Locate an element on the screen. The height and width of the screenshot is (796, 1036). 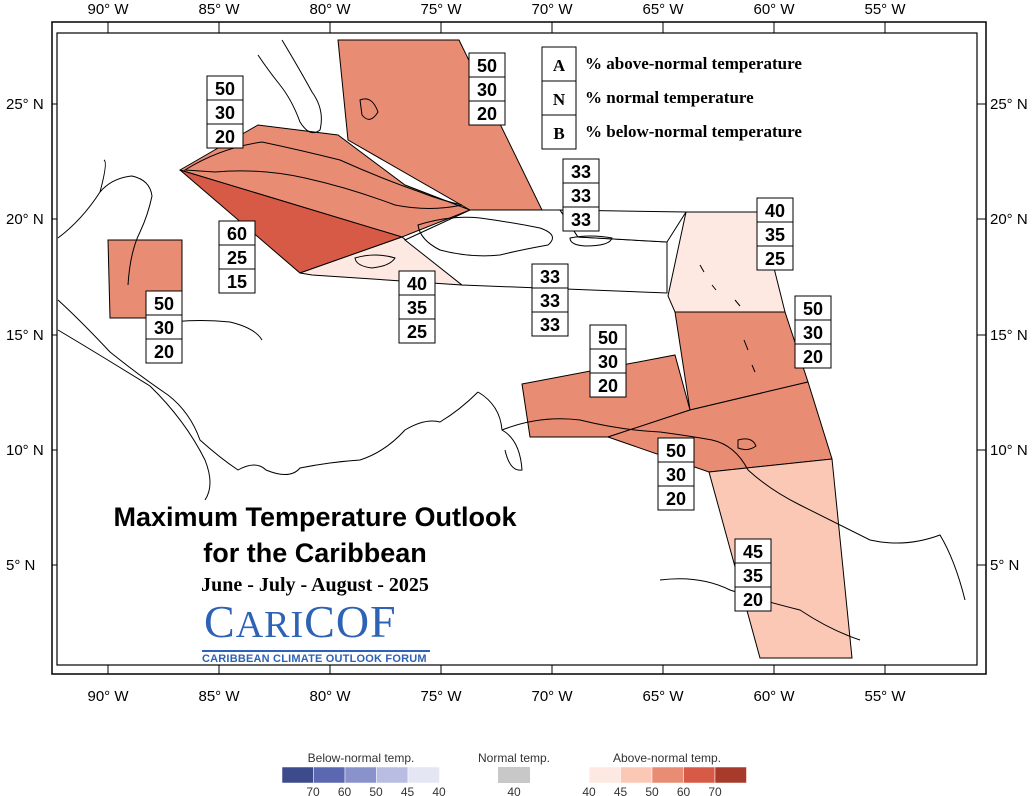
latitude-labels-left: 25° N 20° N 15° N 10° N 5° N is located at coordinates (25, 335).